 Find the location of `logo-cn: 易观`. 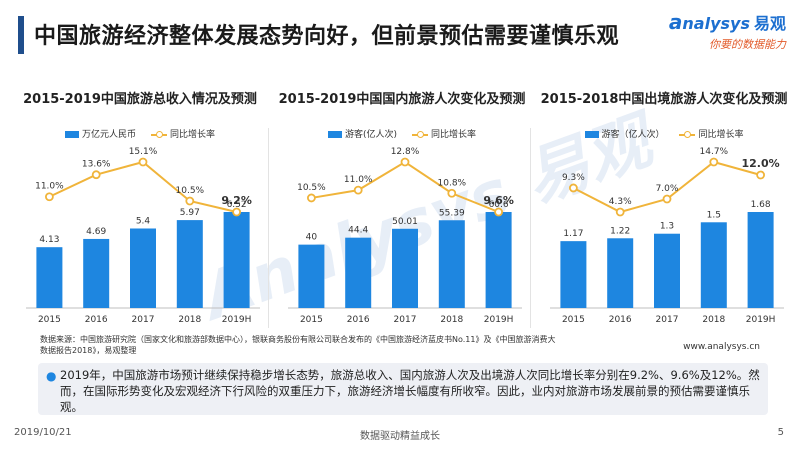

logo-cn: 易观 is located at coordinates (769, 23).